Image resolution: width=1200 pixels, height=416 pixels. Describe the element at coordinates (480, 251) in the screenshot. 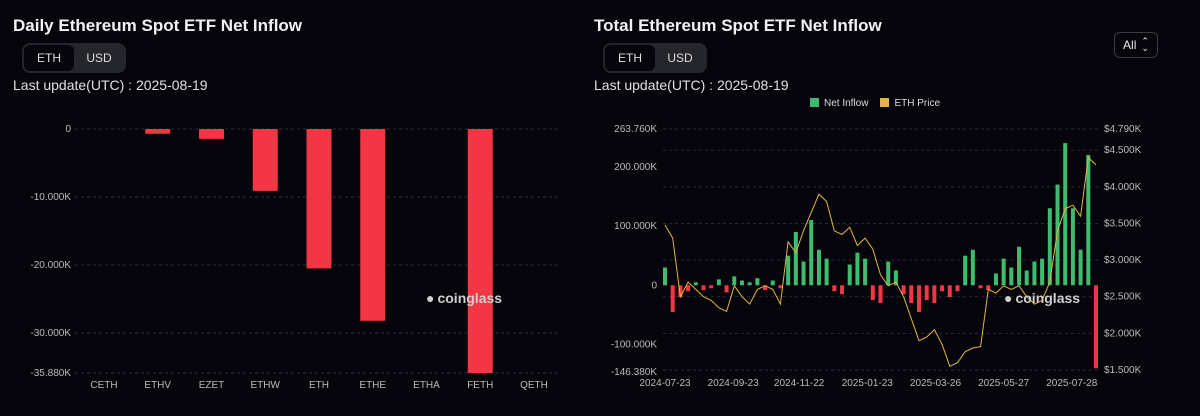

I see `bar-feth` at that location.